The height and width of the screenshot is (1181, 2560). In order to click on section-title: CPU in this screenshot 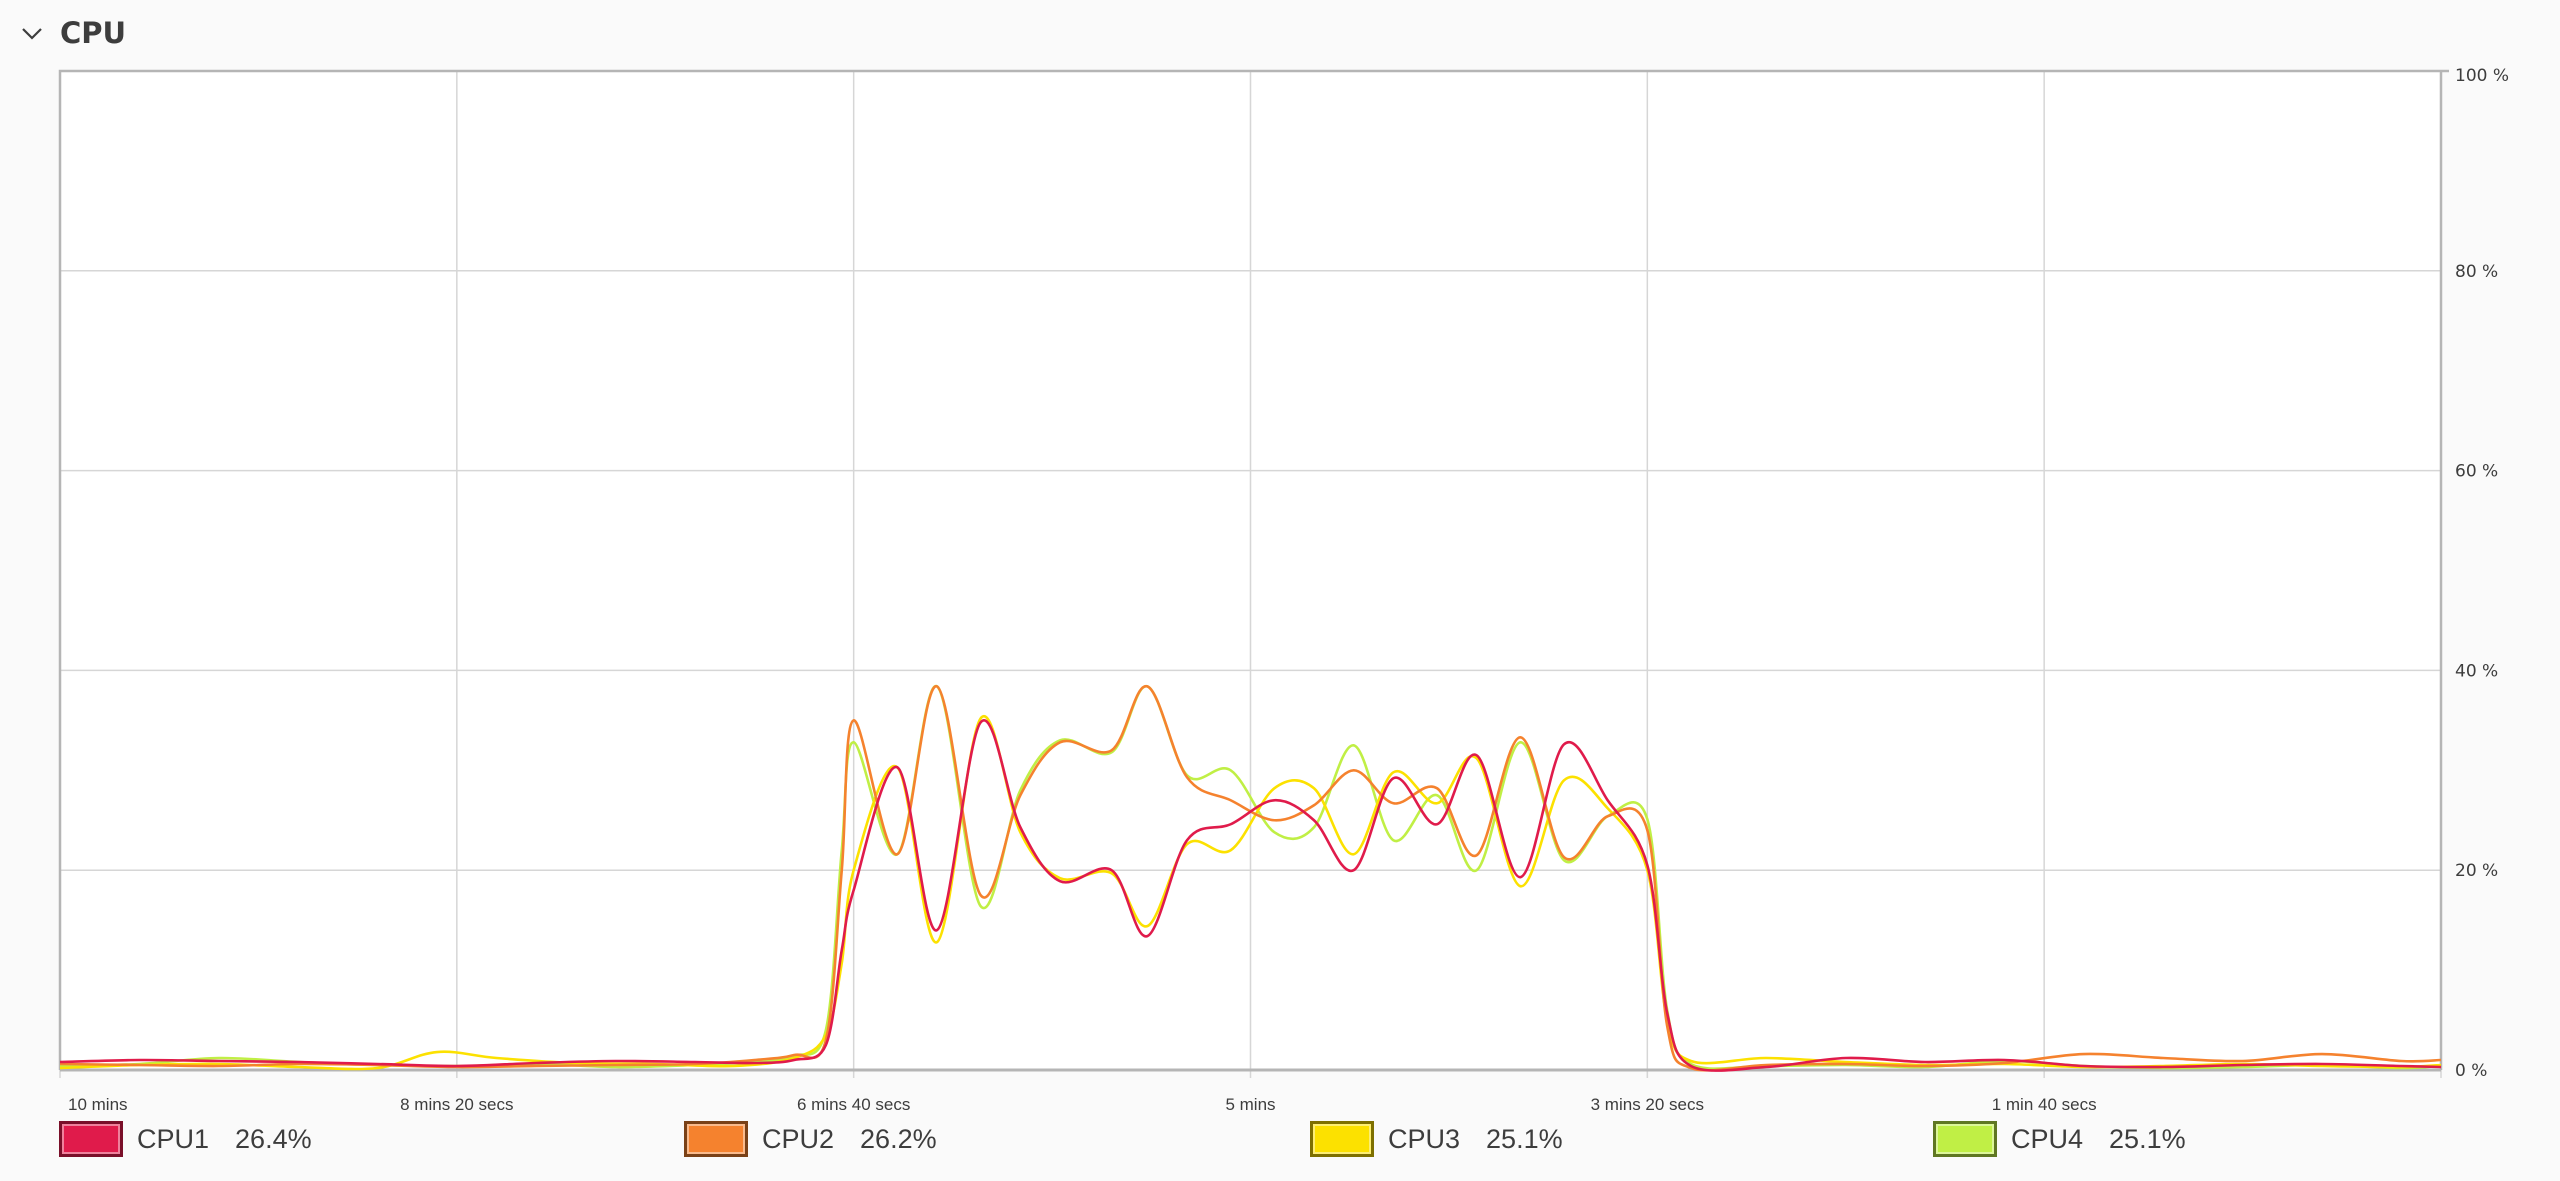, I will do `click(93, 33)`.